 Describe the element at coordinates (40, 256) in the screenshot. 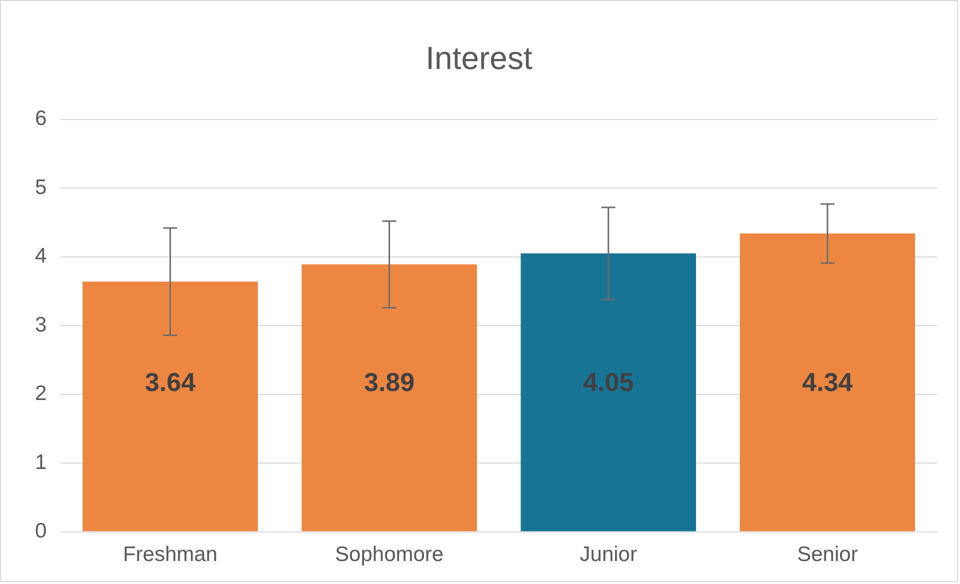

I see `y-tick-label: 4` at that location.